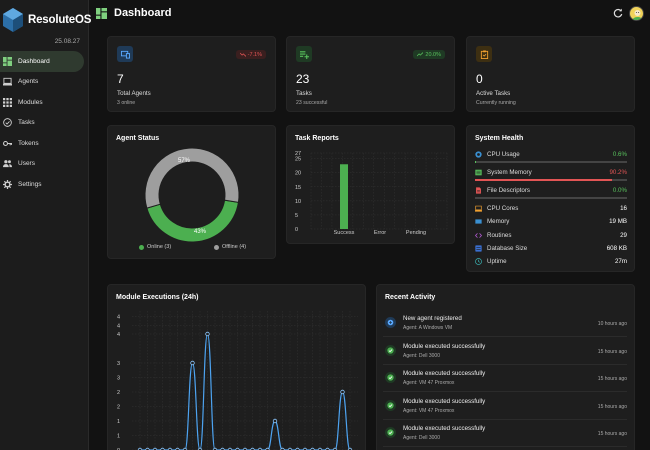 The height and width of the screenshot is (450, 650). I want to click on card-title: Task Reports, so click(317, 138).